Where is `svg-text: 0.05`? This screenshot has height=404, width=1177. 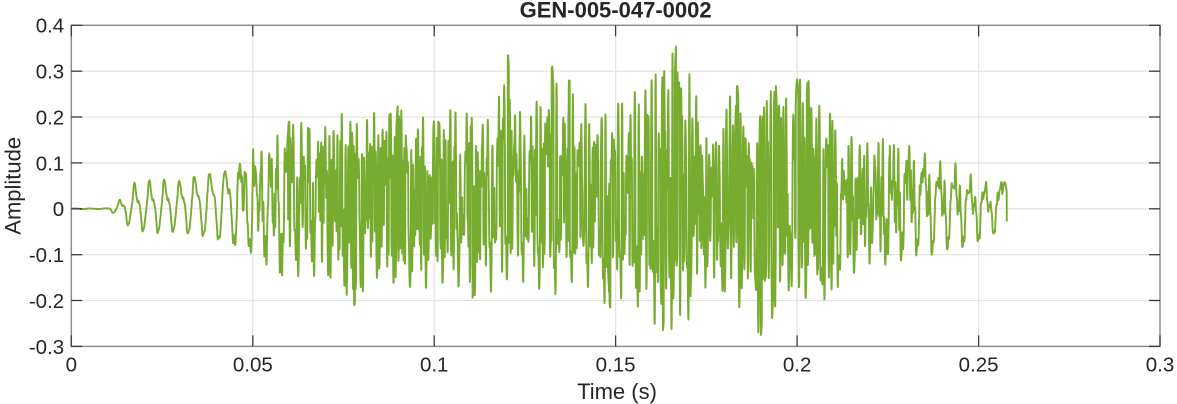
svg-text: 0.05 is located at coordinates (253, 365).